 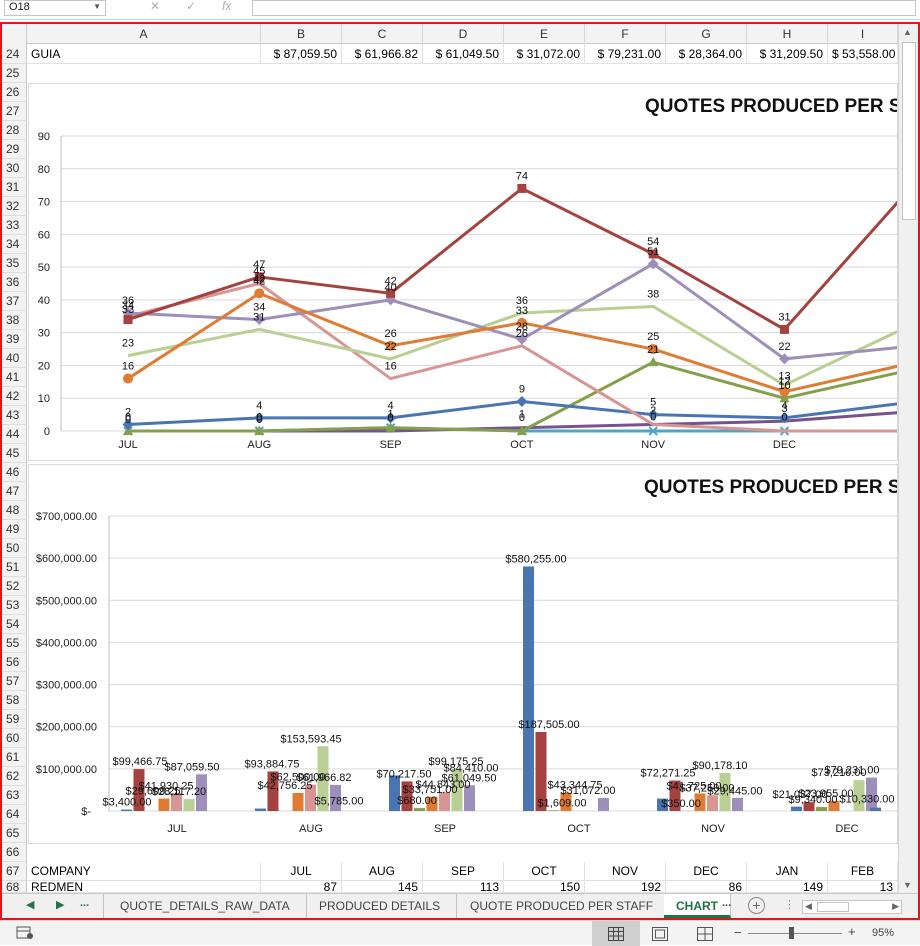 I want to click on row67-label-cell: COMPANY, so click(x=144, y=871).